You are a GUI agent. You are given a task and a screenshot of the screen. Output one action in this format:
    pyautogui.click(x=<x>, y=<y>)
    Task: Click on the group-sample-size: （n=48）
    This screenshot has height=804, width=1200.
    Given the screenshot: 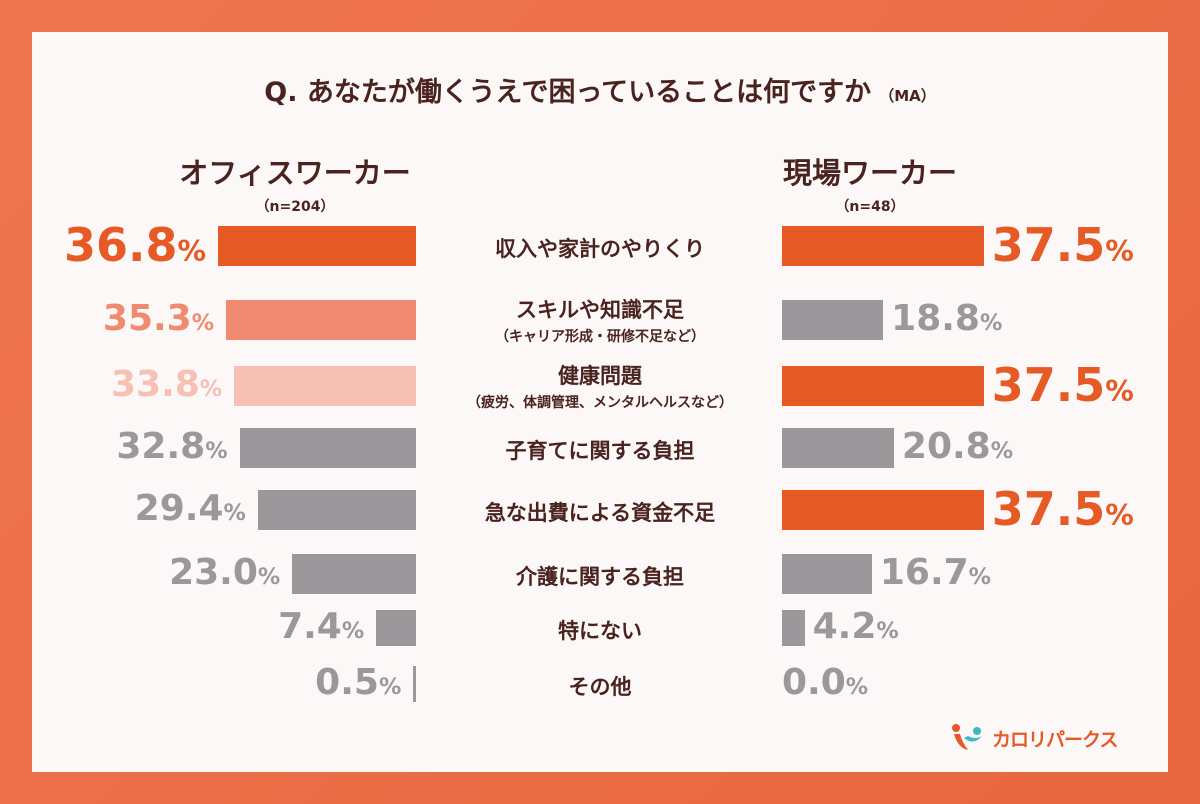 What is the action you would take?
    pyautogui.click(x=870, y=207)
    